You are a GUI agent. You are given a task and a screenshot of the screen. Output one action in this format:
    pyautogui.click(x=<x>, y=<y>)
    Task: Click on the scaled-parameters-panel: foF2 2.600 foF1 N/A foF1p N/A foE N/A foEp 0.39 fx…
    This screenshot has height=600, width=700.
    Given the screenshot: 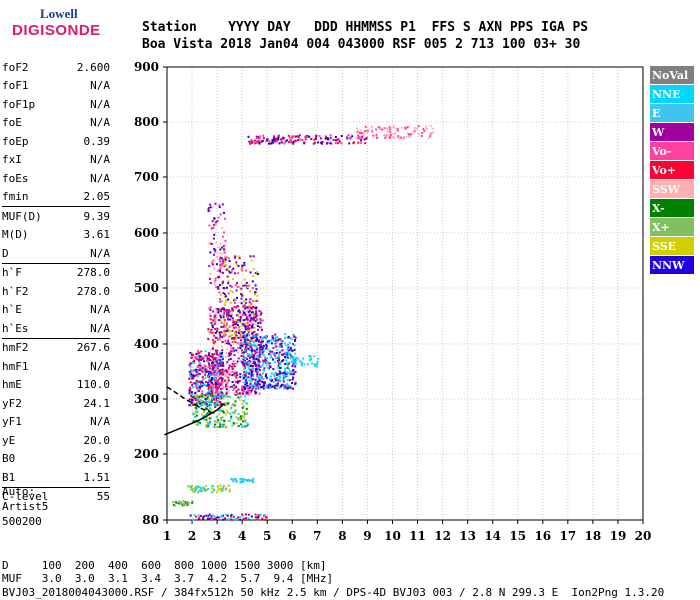 What is the action you would take?
    pyautogui.click(x=56, y=282)
    